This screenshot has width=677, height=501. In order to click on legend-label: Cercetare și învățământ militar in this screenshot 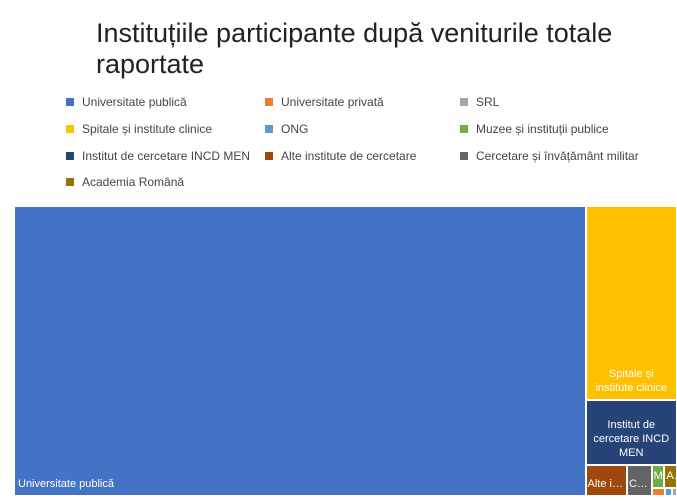, I will do `click(557, 156)`.